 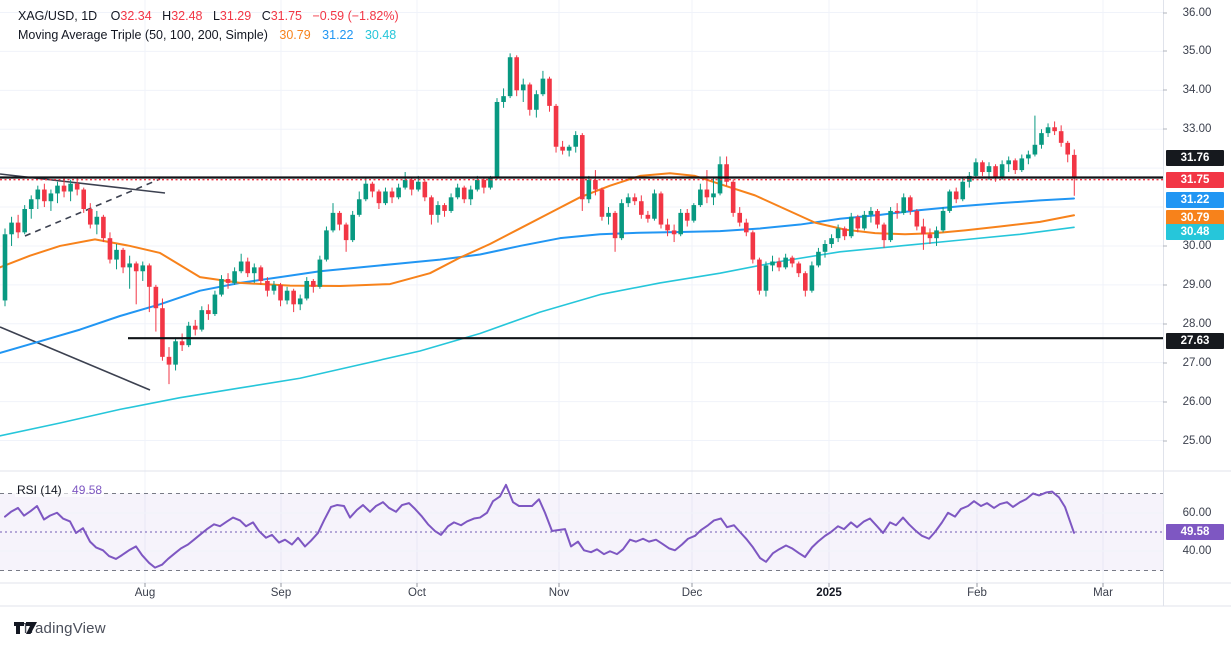 What do you see at coordinates (539, 526) in the screenshot?
I see `rsi-line` at bounding box center [539, 526].